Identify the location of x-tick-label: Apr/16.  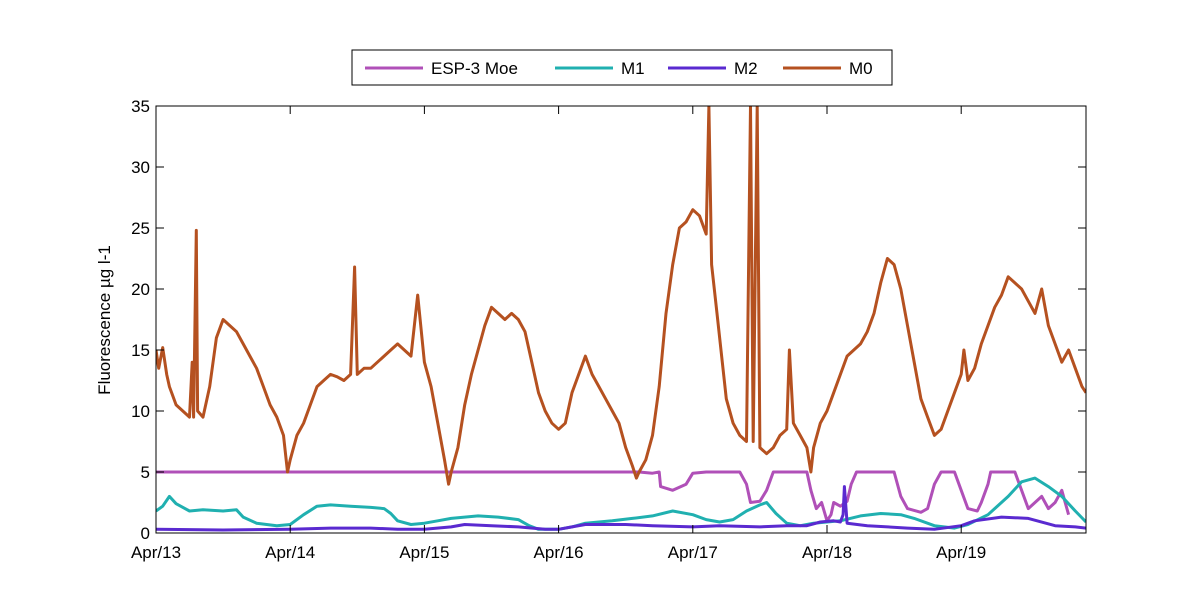
(559, 552).